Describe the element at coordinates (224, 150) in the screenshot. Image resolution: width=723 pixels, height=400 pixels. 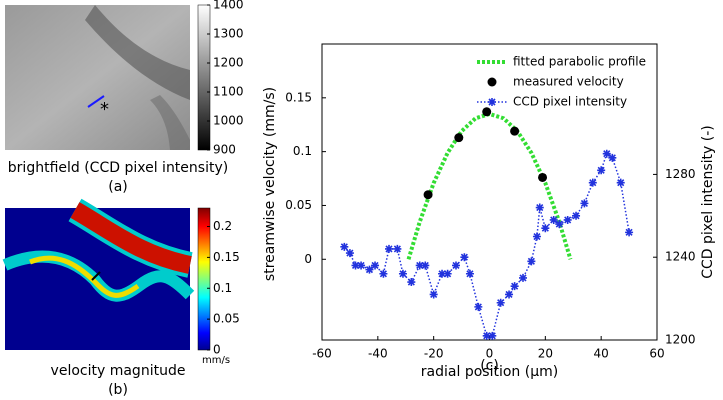
I see `colorbar-tick-label: 900` at that location.